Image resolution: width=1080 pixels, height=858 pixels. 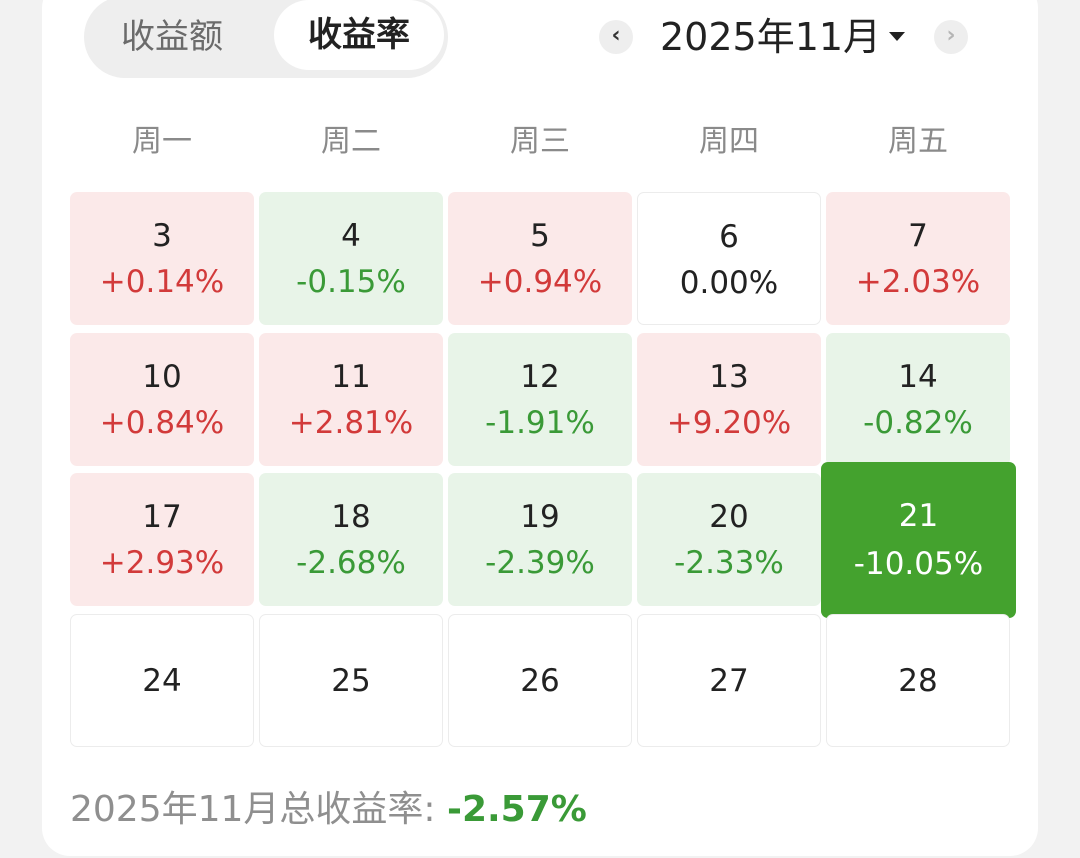 What do you see at coordinates (729, 517) in the screenshot?
I see `day-number: 20` at bounding box center [729, 517].